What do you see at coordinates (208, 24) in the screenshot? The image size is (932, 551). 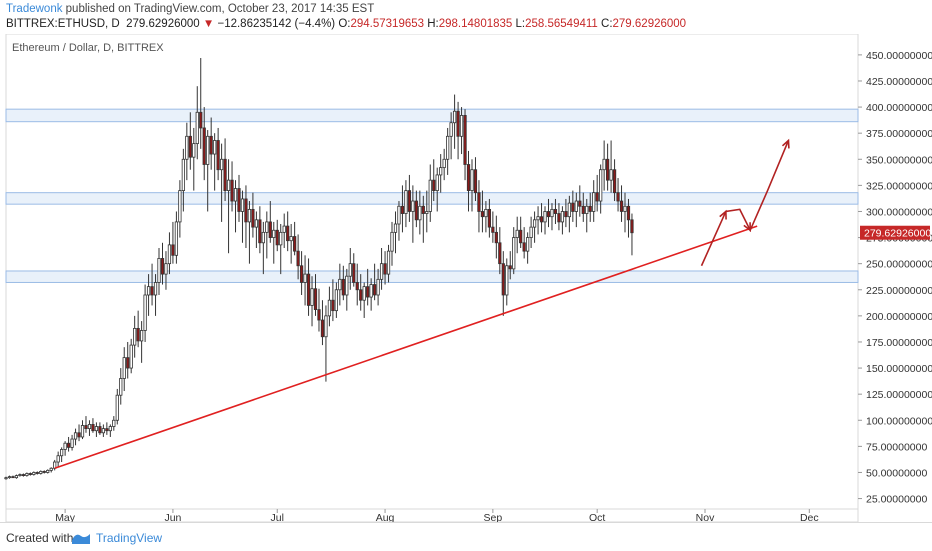 I see `down-arrow-icon: ▼` at bounding box center [208, 24].